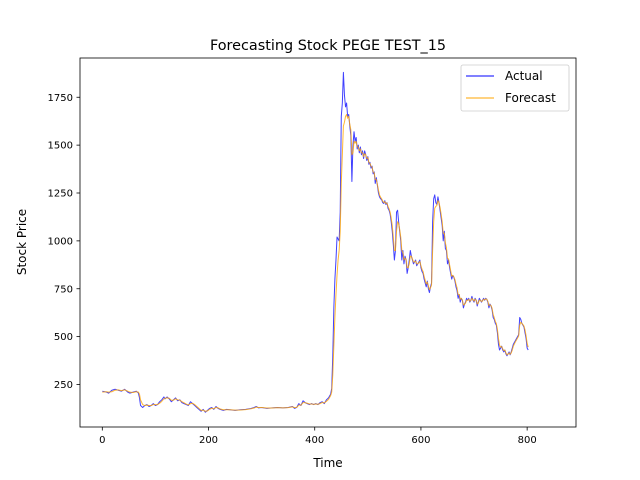 Image resolution: width=640 pixels, height=480 pixels. I want to click on y-tick-label: 1750, so click(60, 98).